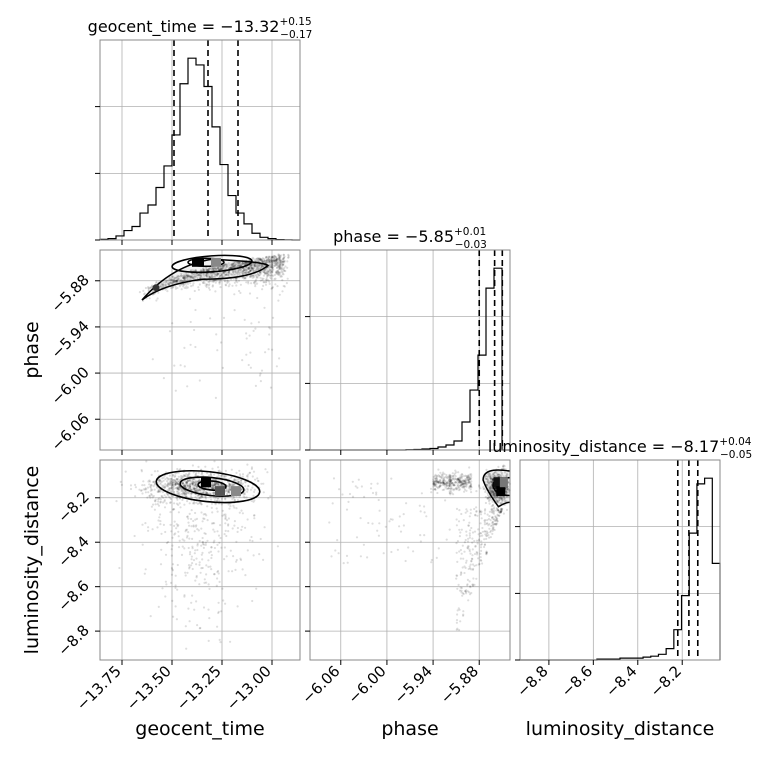  I want to click on x-tick-label-geocent_time: −13.75, so click(99, 688).